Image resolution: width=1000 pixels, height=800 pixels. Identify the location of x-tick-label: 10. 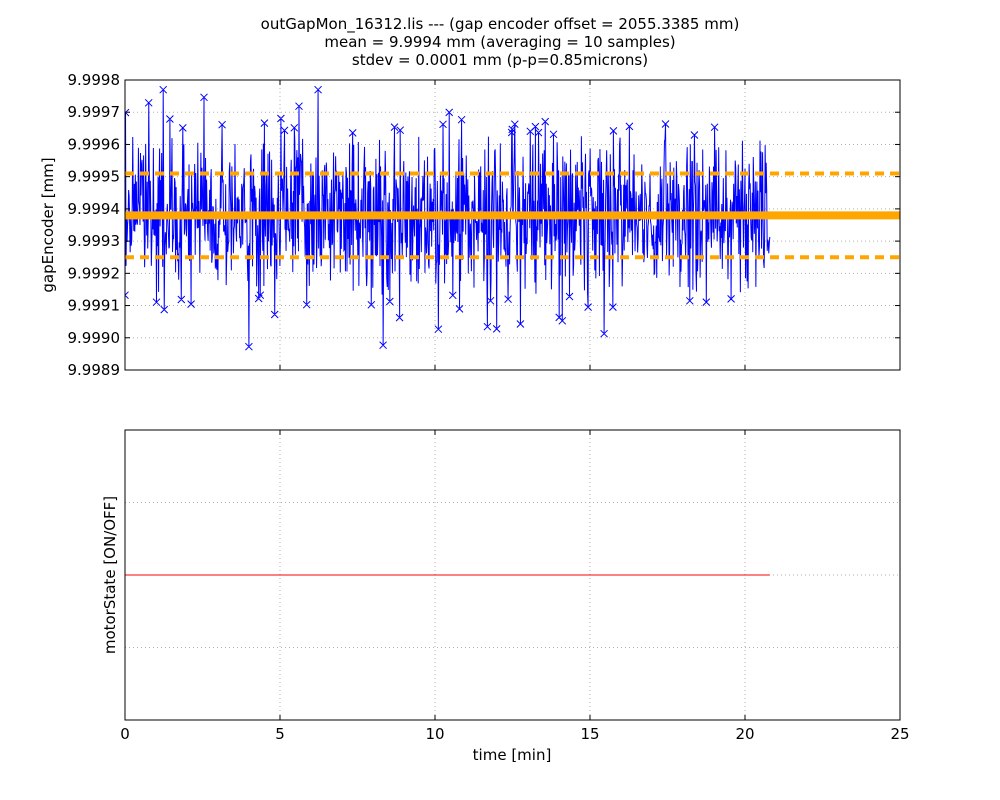
(434, 734).